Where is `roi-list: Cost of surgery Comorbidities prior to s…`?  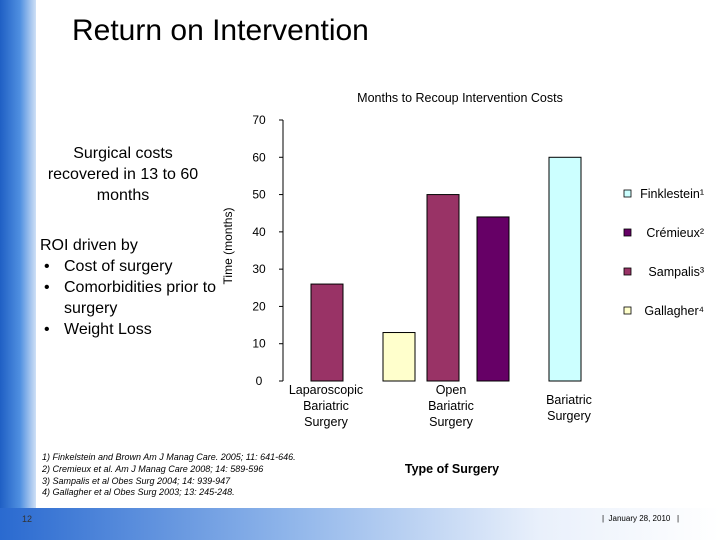 roi-list: Cost of surgery Comorbidities prior to s… is located at coordinates (135, 298).